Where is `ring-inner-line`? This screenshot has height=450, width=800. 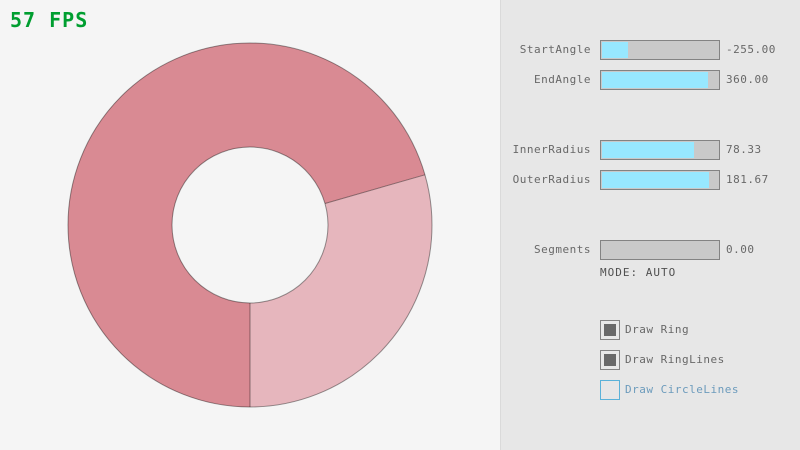
ring-inner-line is located at coordinates (250, 225).